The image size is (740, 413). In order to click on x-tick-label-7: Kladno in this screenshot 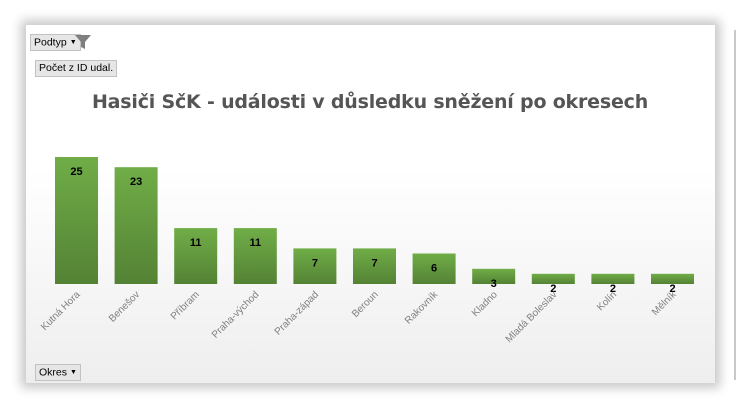, I will do `click(485, 304)`.